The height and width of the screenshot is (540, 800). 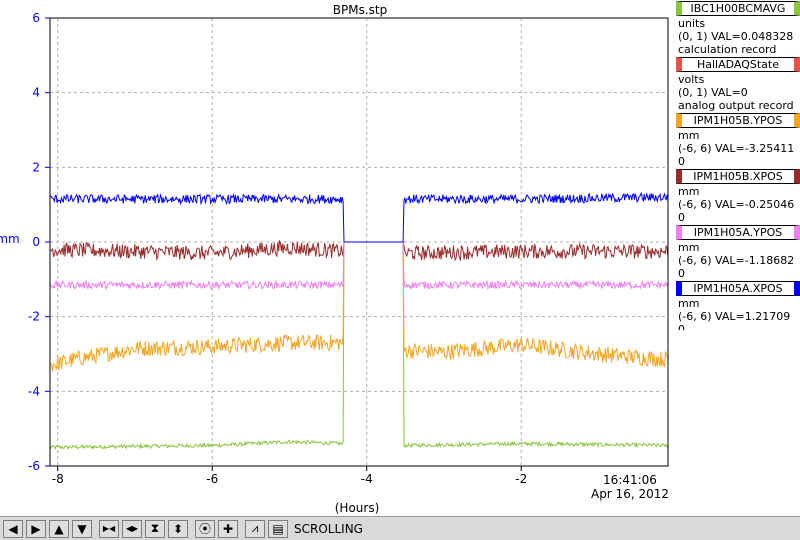 I want to click on record-icon: ⦿, so click(x=204, y=529).